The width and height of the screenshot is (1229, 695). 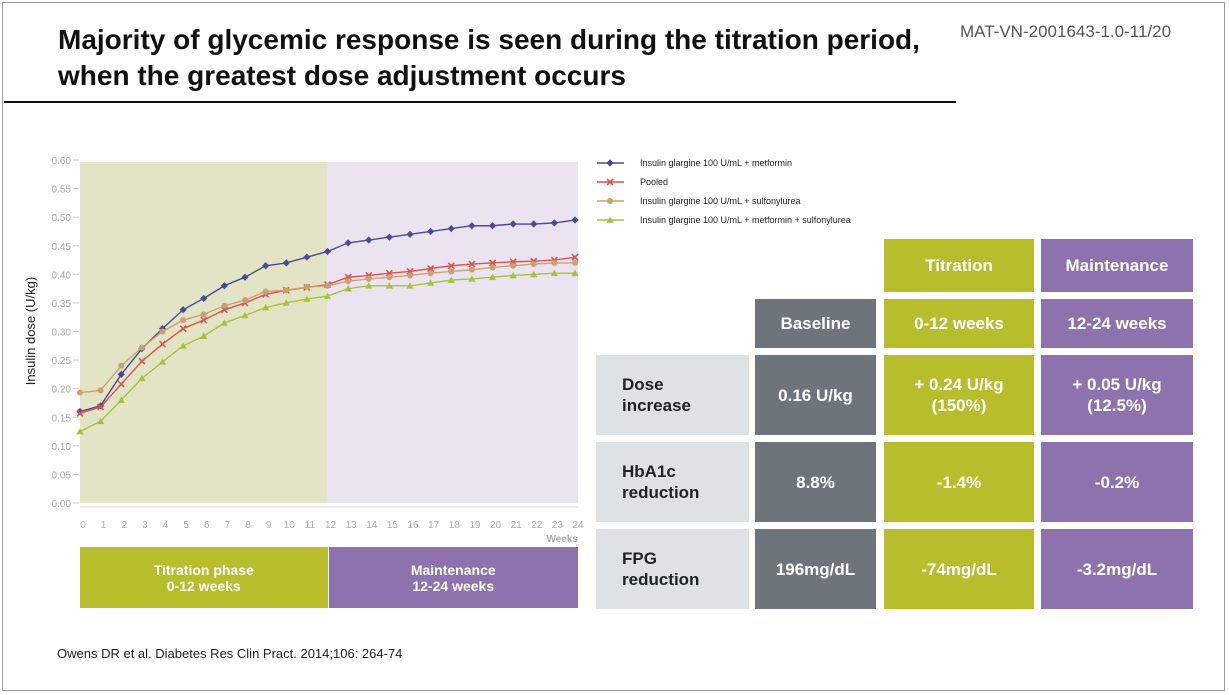 What do you see at coordinates (62, 361) in the screenshot?
I see `y-tick-label: 0.25` at bounding box center [62, 361].